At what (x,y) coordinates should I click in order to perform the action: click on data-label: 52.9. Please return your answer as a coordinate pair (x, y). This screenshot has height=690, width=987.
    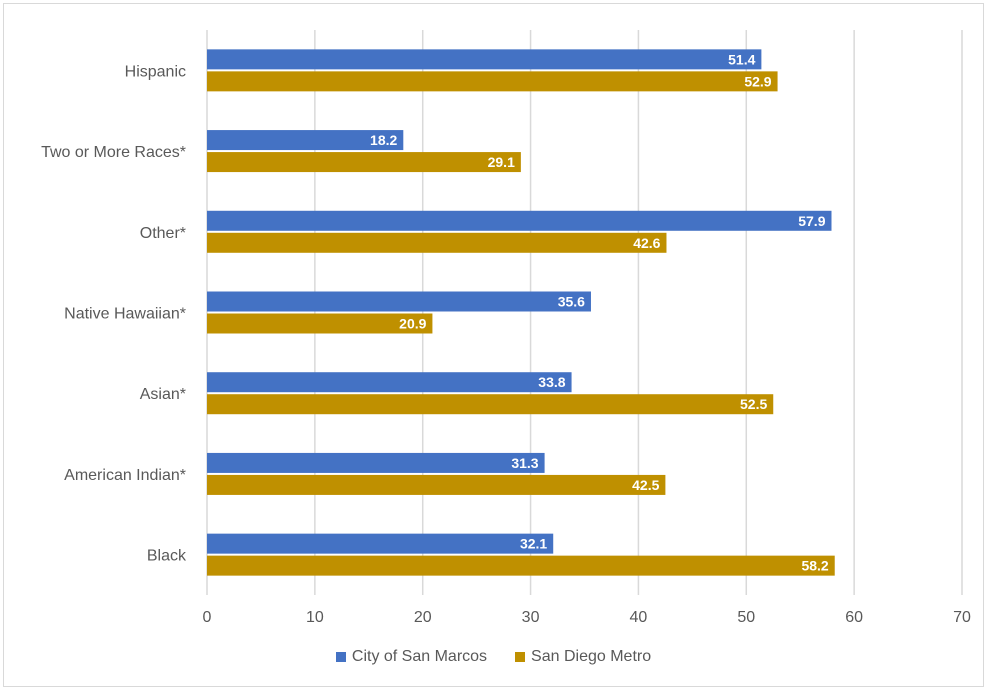
    Looking at the image, I should click on (757, 81).